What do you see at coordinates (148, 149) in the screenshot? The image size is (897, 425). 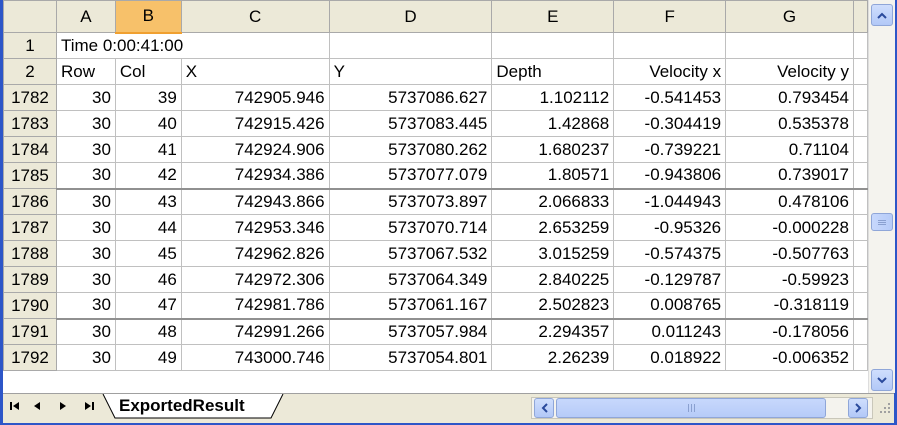 I see `col-cell: 41` at bounding box center [148, 149].